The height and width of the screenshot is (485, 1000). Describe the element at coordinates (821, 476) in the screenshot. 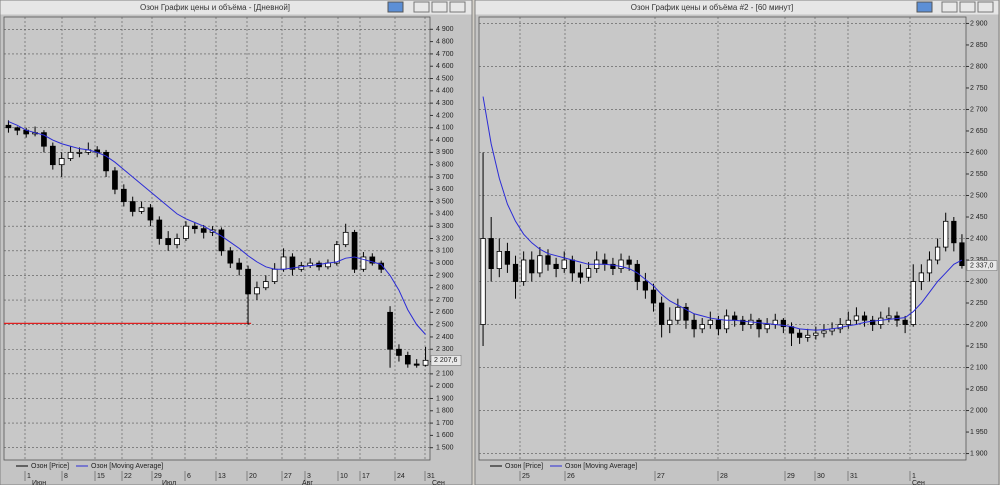

I see `x-tick-label: 30` at that location.